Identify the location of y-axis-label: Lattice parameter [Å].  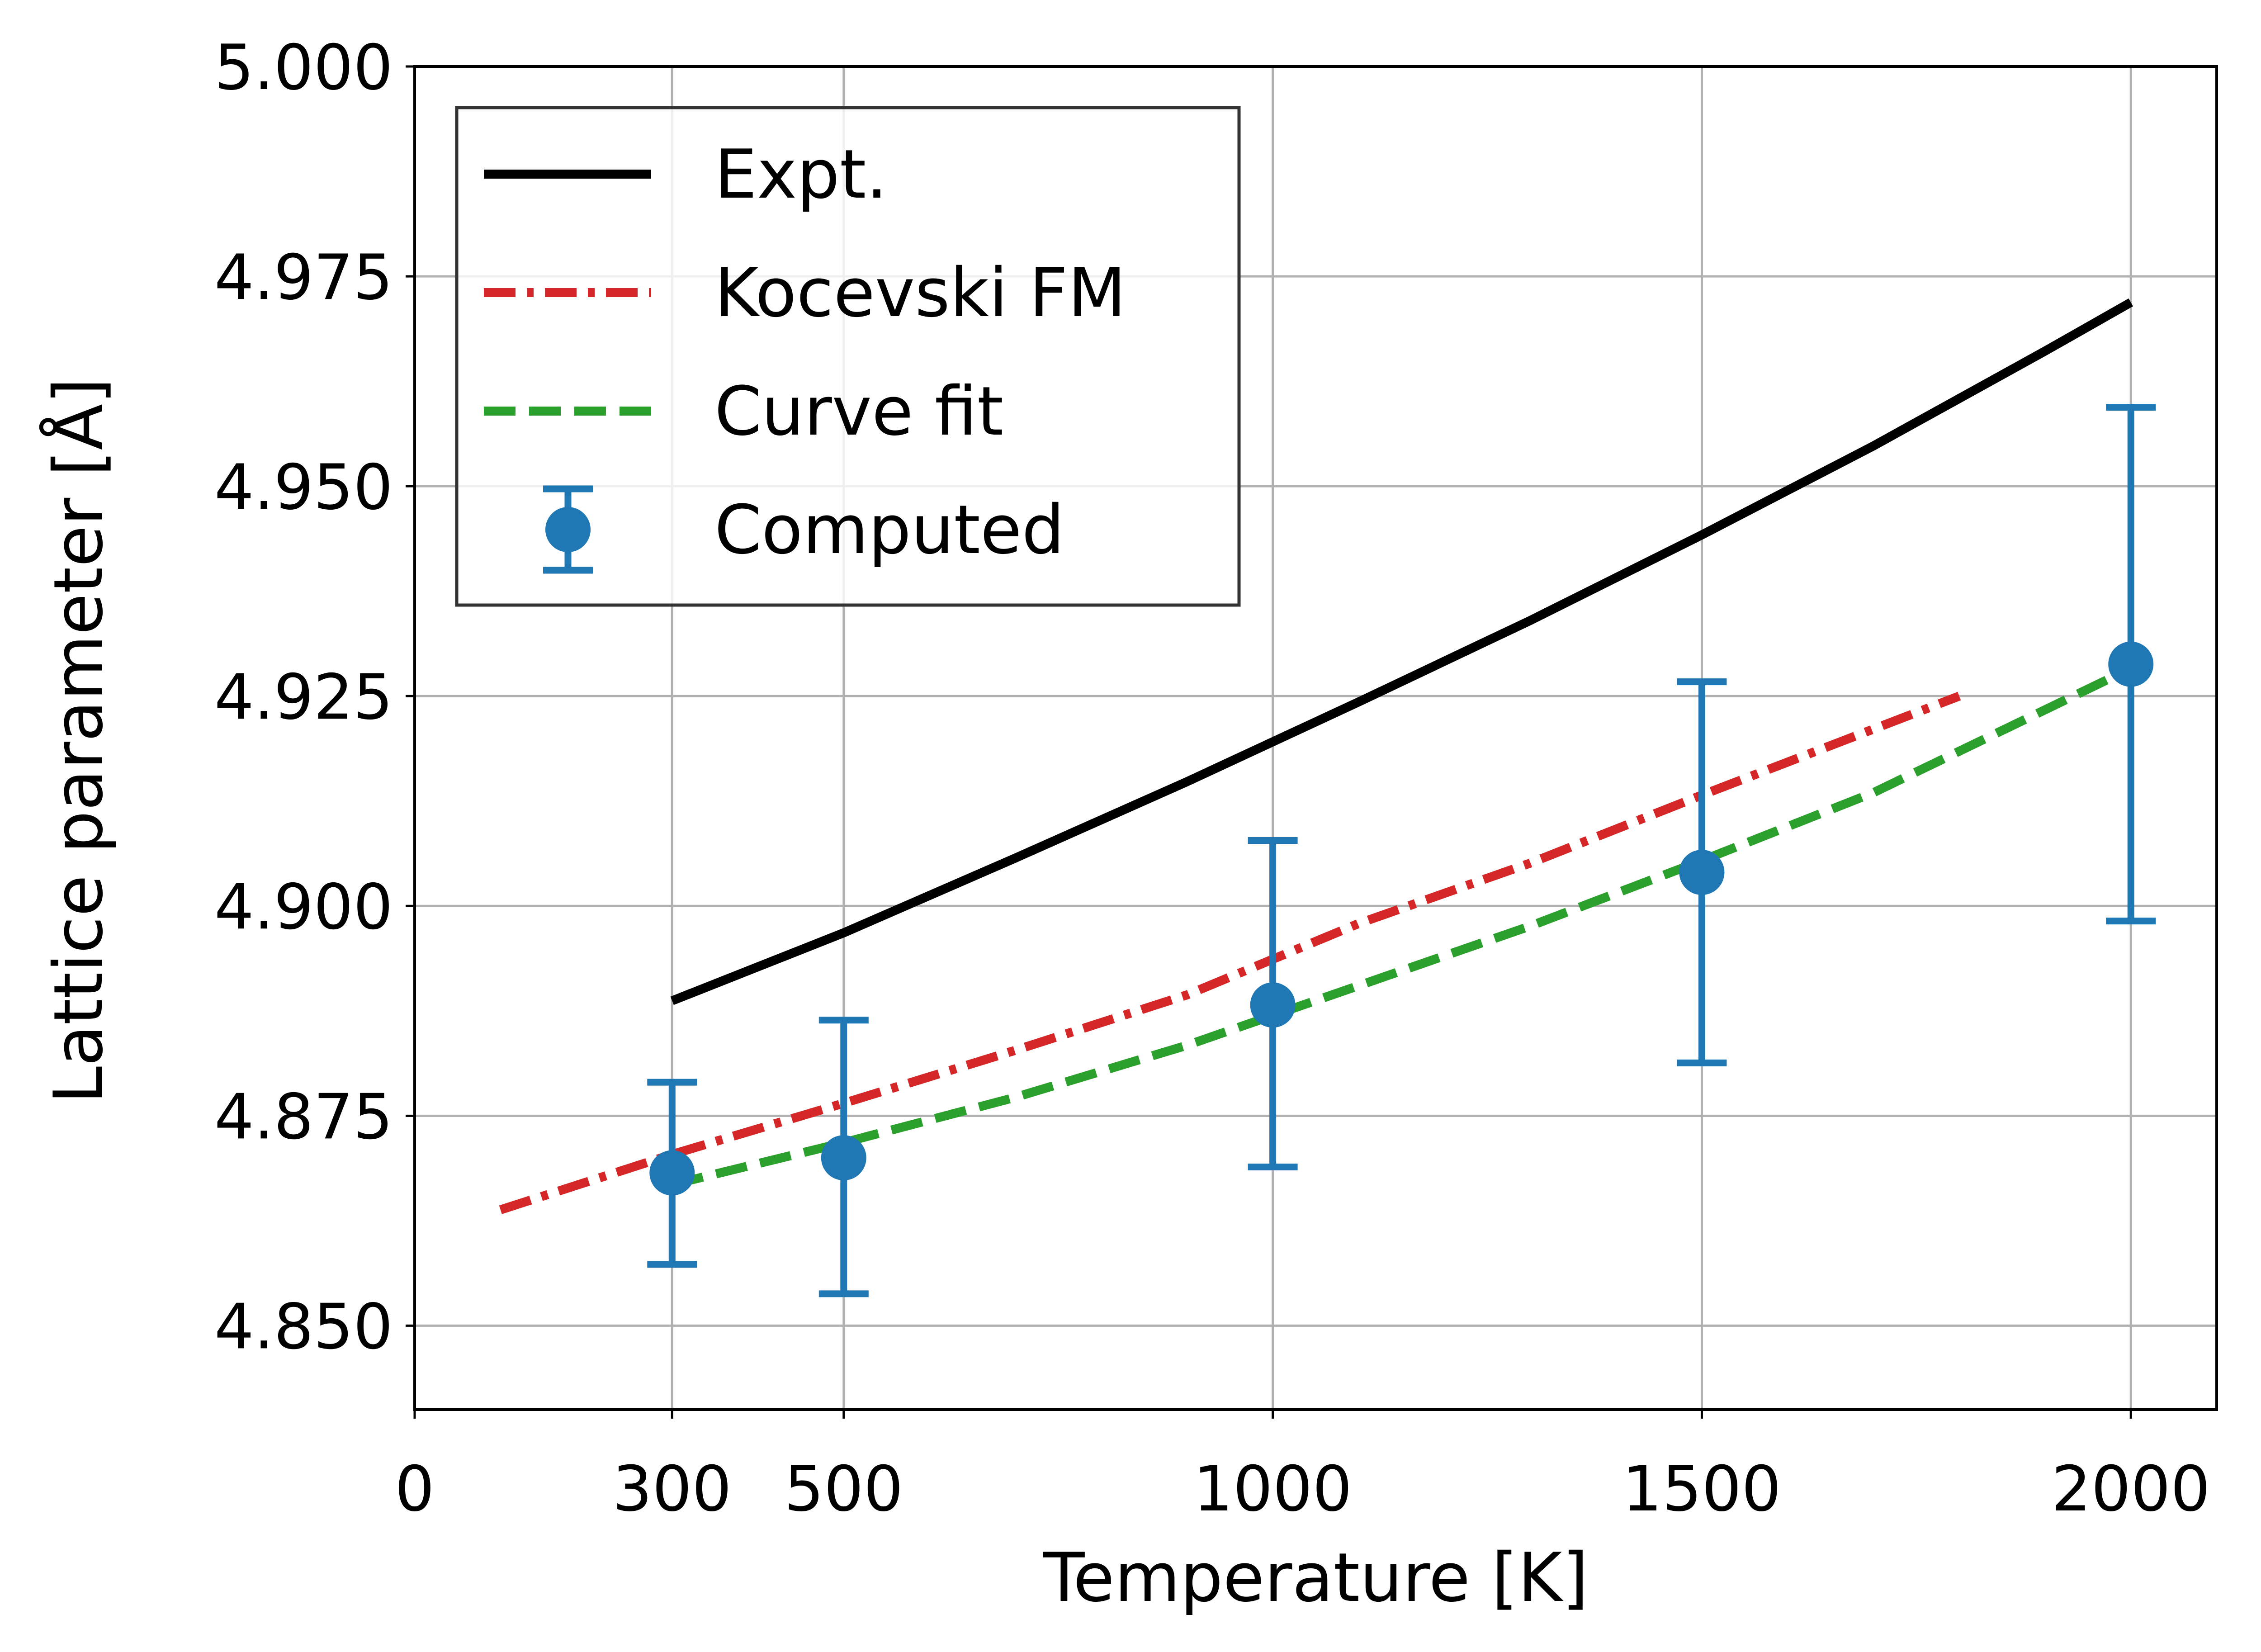
(78, 741).